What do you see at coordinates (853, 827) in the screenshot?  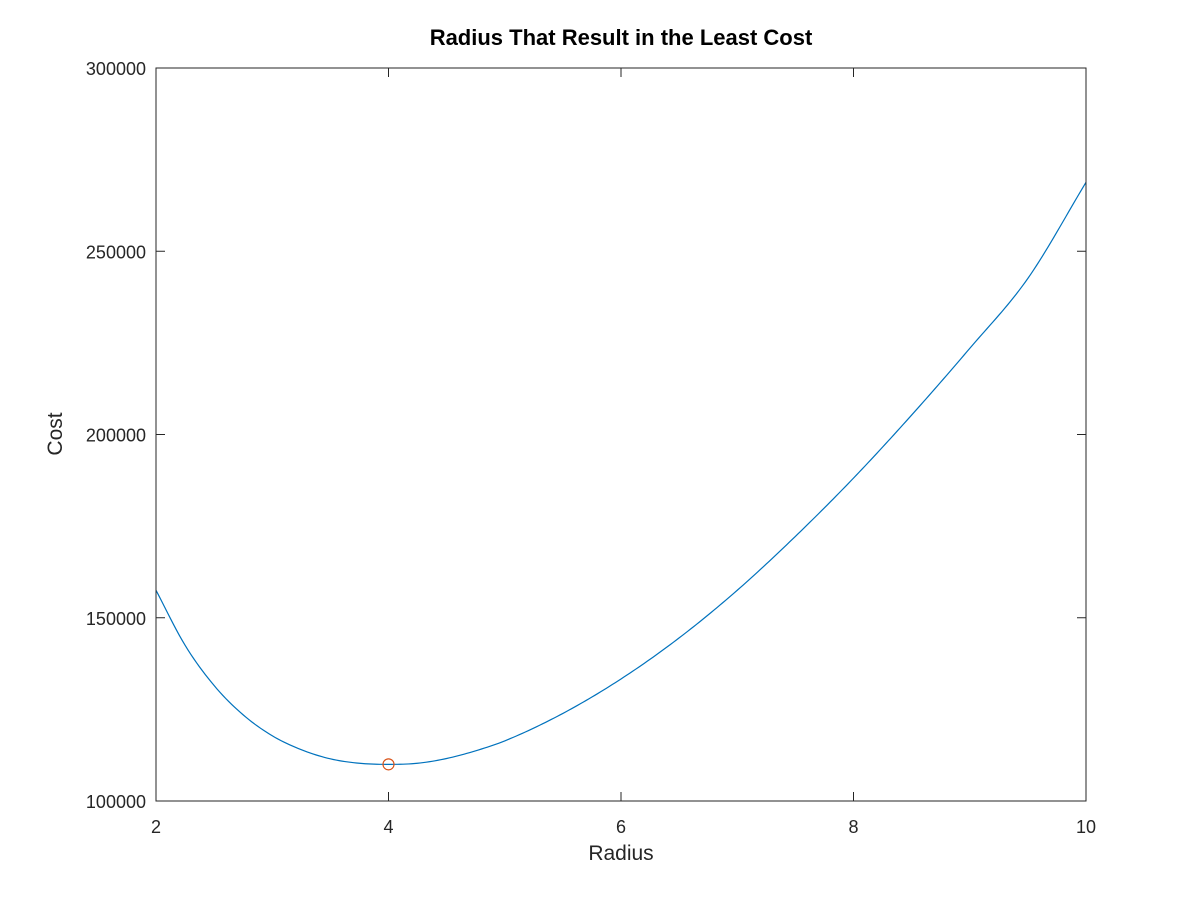 I see `x-tick-label: 8` at bounding box center [853, 827].